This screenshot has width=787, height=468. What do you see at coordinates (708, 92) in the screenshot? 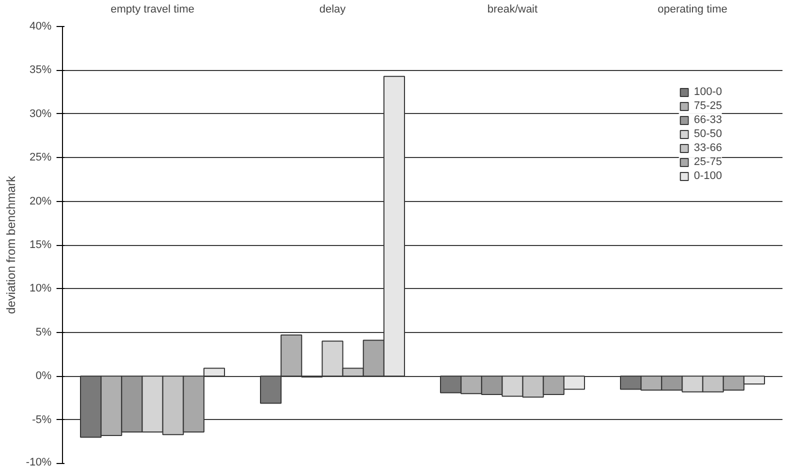
I see `legend-label: 100-0` at bounding box center [708, 92].